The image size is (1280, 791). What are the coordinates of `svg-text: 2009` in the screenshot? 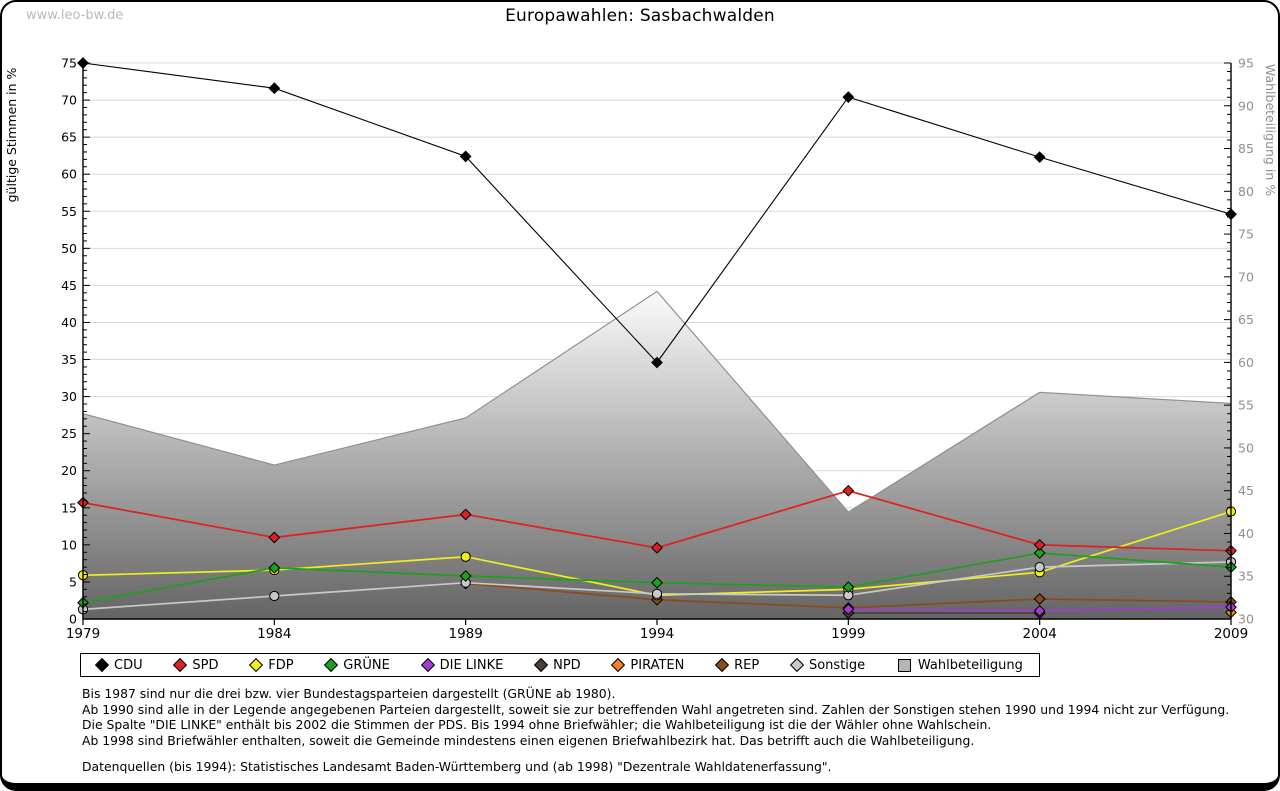 It's located at (1231, 634).